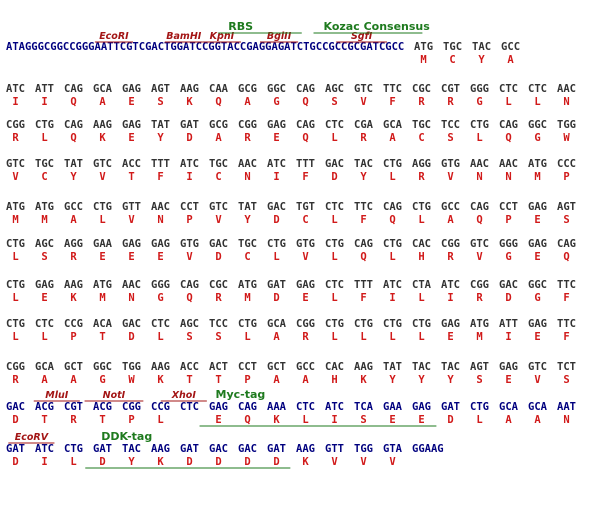 The image size is (600, 529). What do you see at coordinates (479, 367) in the screenshot?
I see `codon: AGT` at bounding box center [479, 367].